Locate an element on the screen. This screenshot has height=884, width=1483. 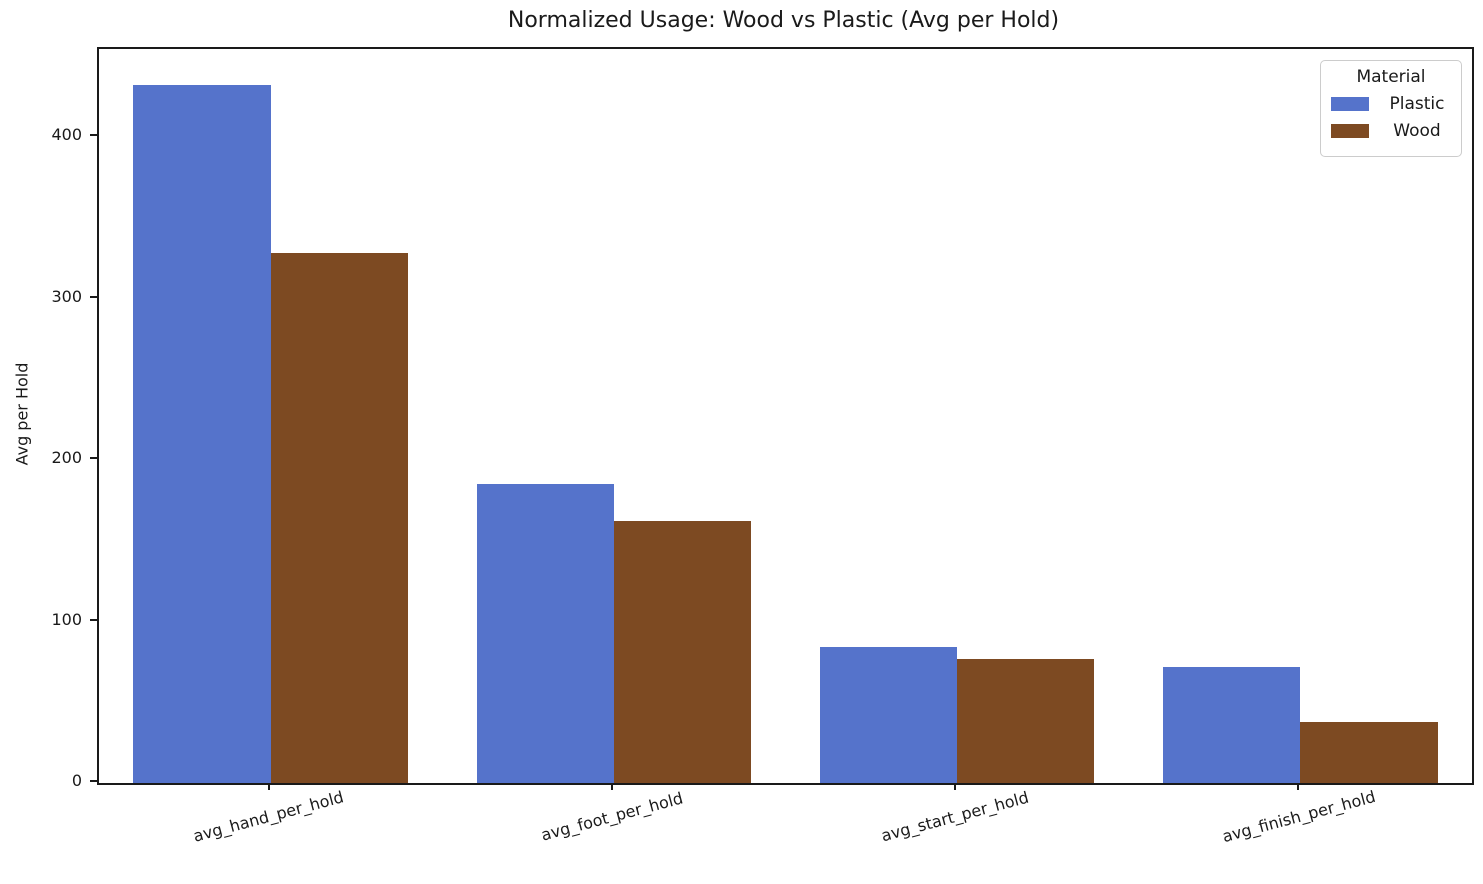
x-tick-label-wrap: avg_start_per_hold is located at coordinates (955, 832).